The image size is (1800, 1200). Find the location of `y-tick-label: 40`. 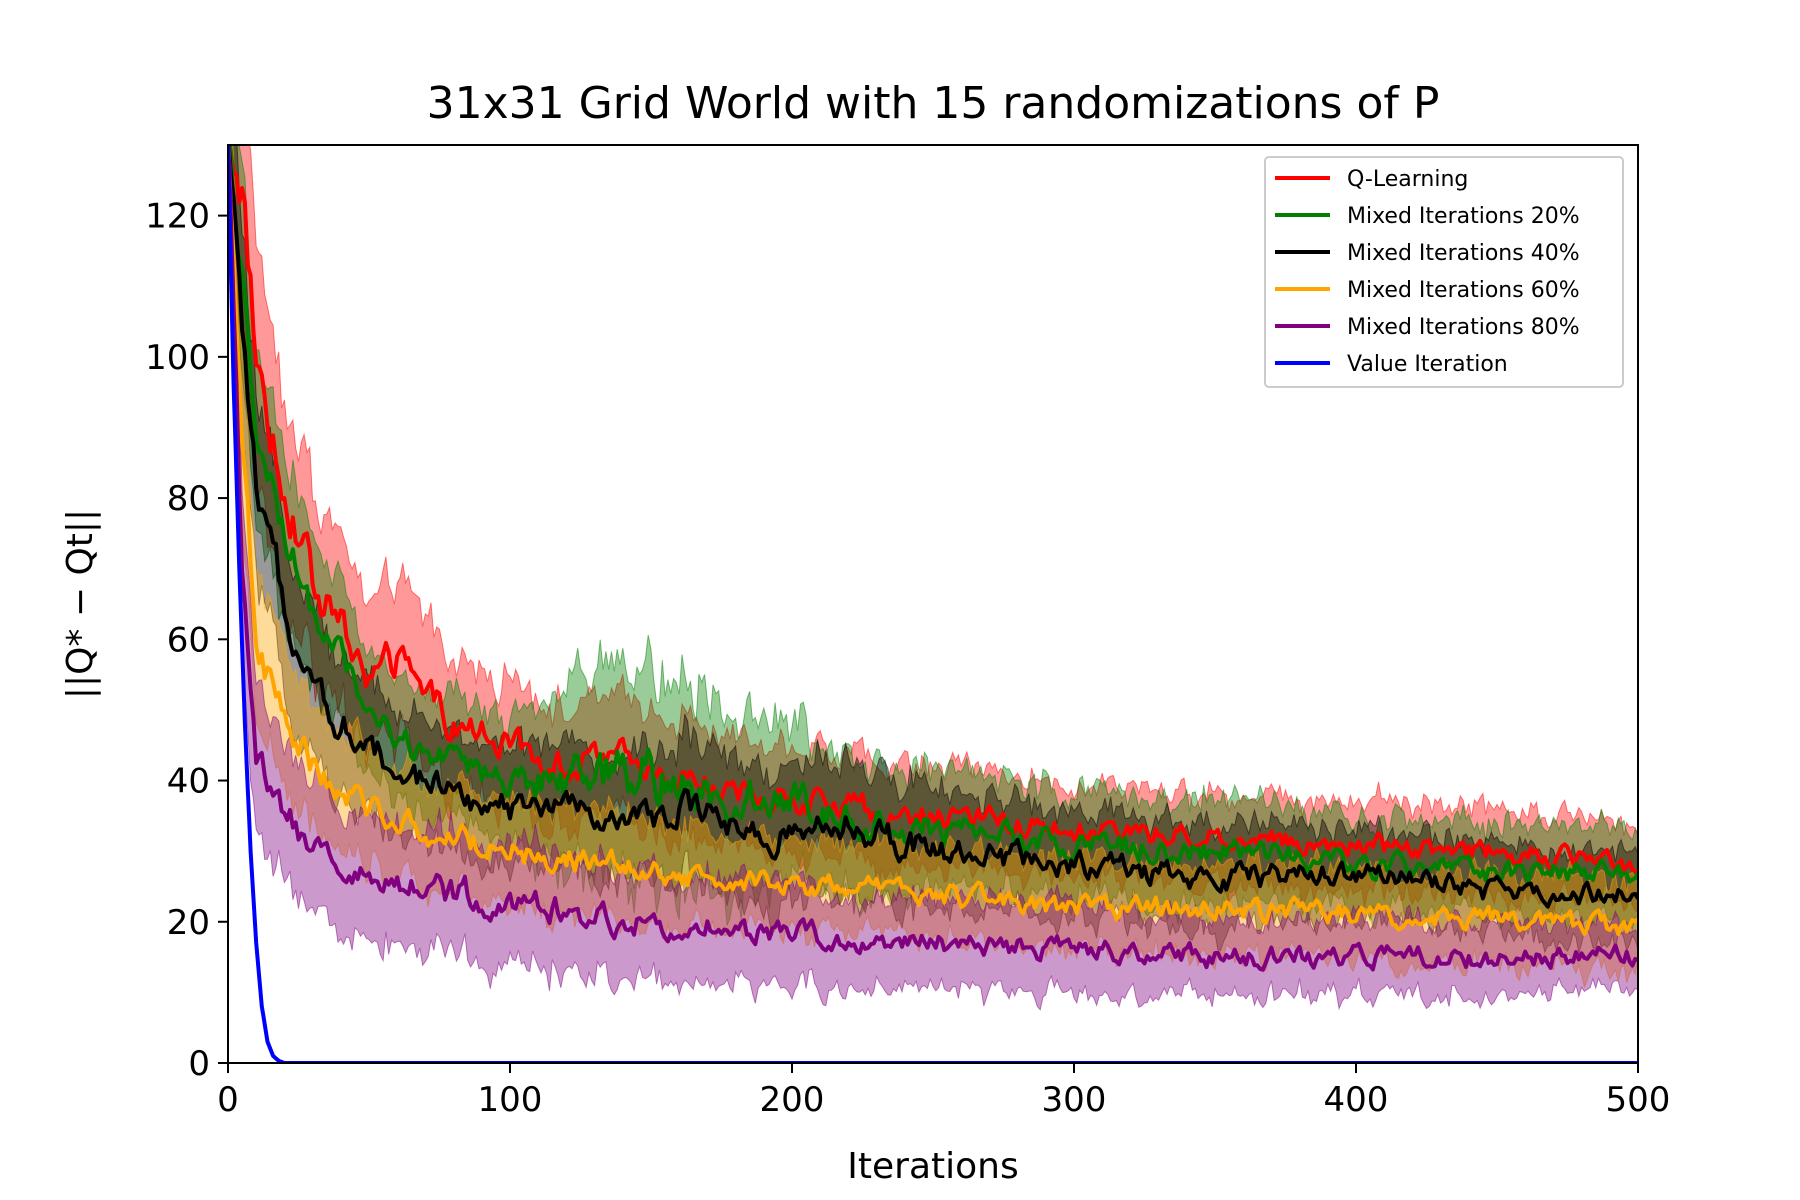

y-tick-label: 40 is located at coordinates (188, 782).